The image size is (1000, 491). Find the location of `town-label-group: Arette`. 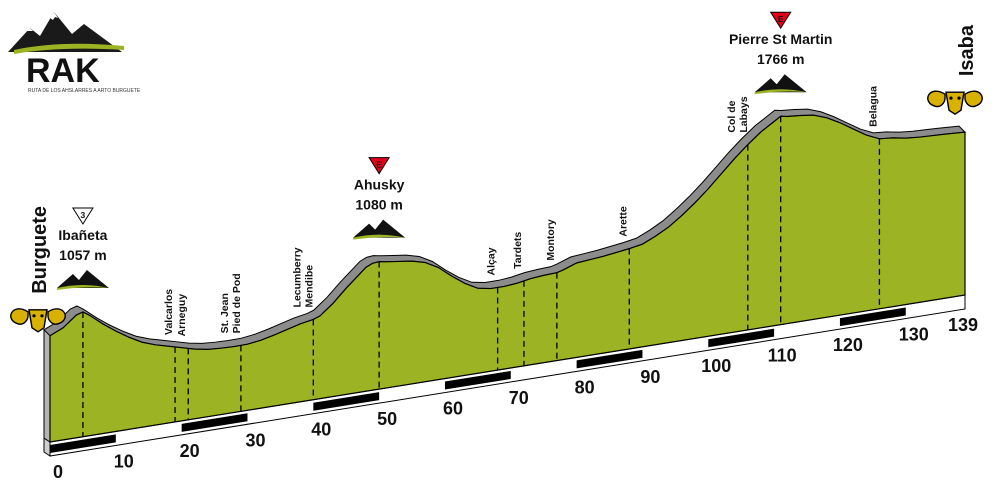

town-label-group: Arette is located at coordinates (623, 221).